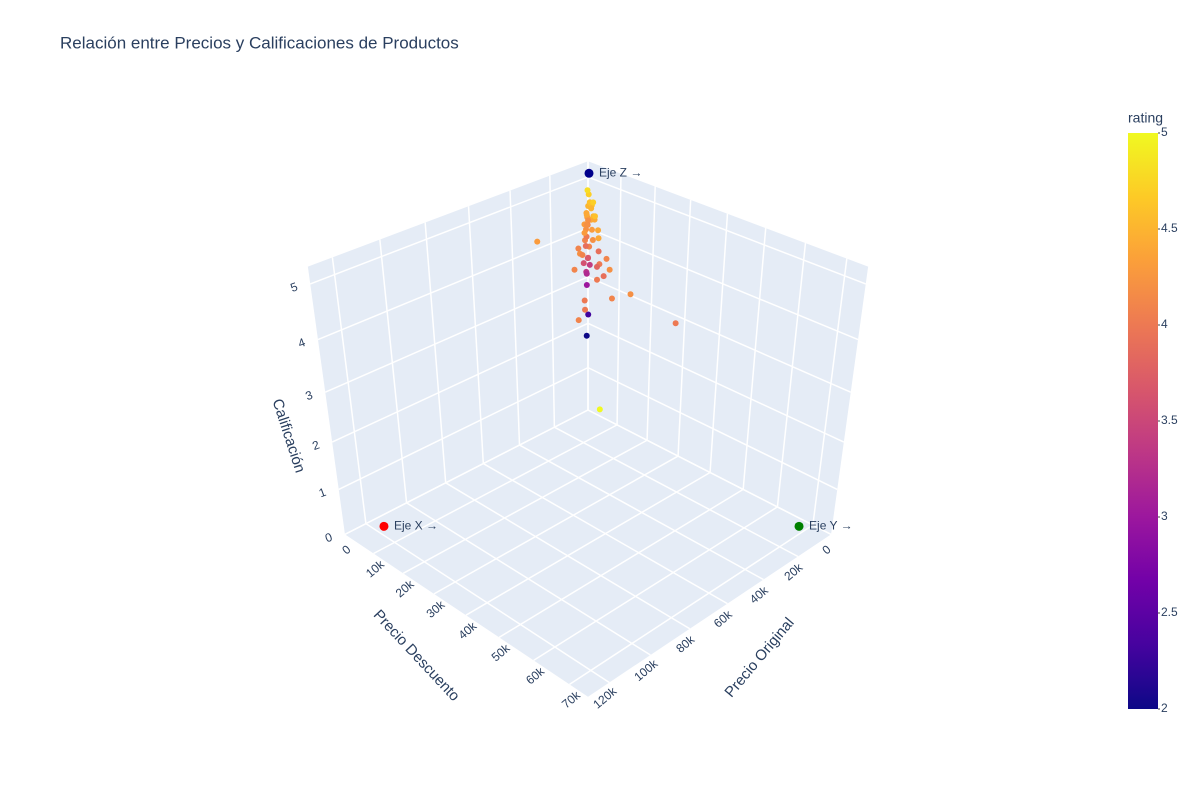 This screenshot has height=805, width=1200. Describe the element at coordinates (1164, 132) in the screenshot. I see `colorbar-tick-label: 5` at that location.